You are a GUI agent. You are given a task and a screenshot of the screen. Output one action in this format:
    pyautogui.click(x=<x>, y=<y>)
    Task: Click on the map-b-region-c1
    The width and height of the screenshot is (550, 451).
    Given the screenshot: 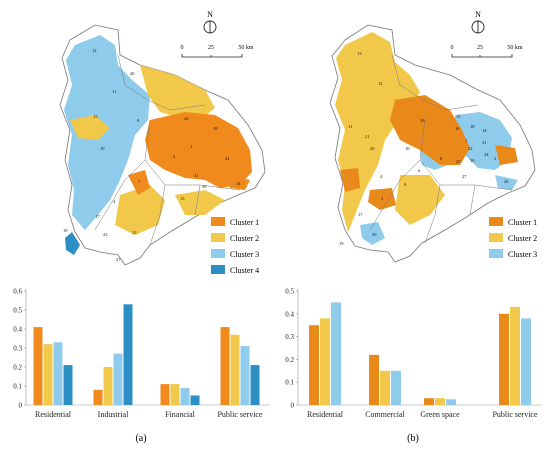 What is the action you would take?
    pyautogui.click(x=429, y=152)
    